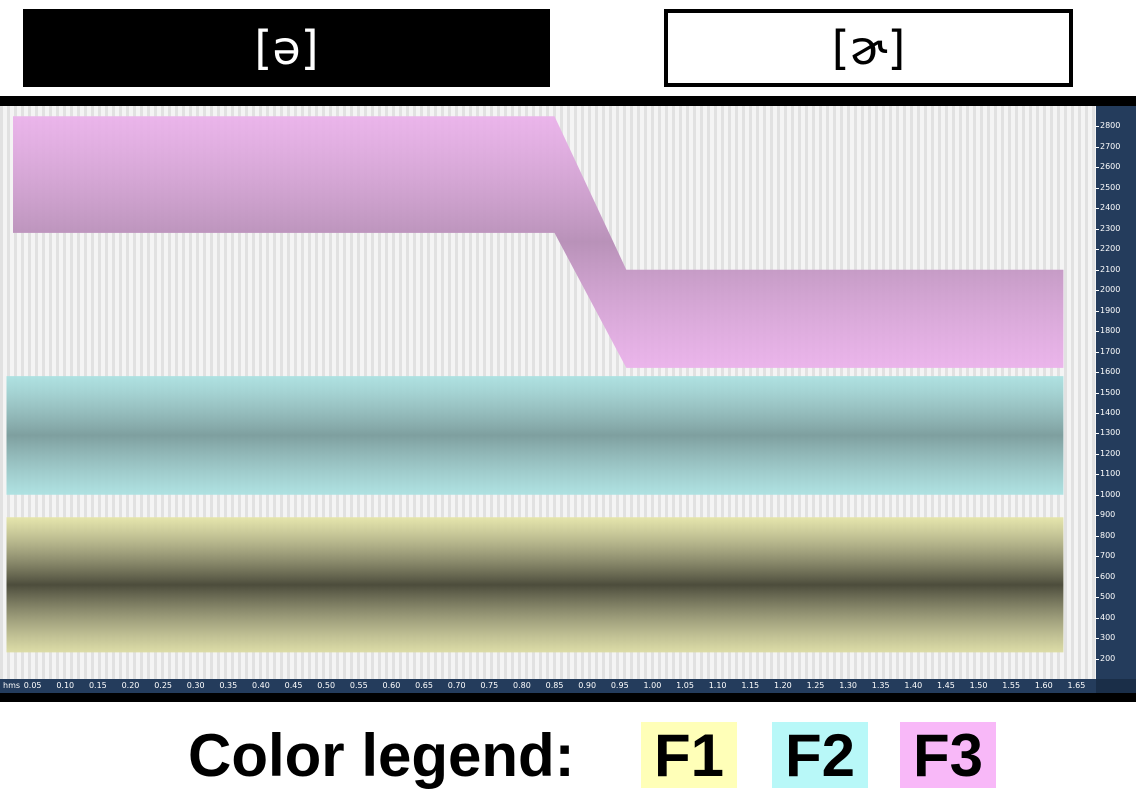  What do you see at coordinates (358, 685) in the screenshot?
I see `x-tick-label: 0.55` at bounding box center [358, 685].